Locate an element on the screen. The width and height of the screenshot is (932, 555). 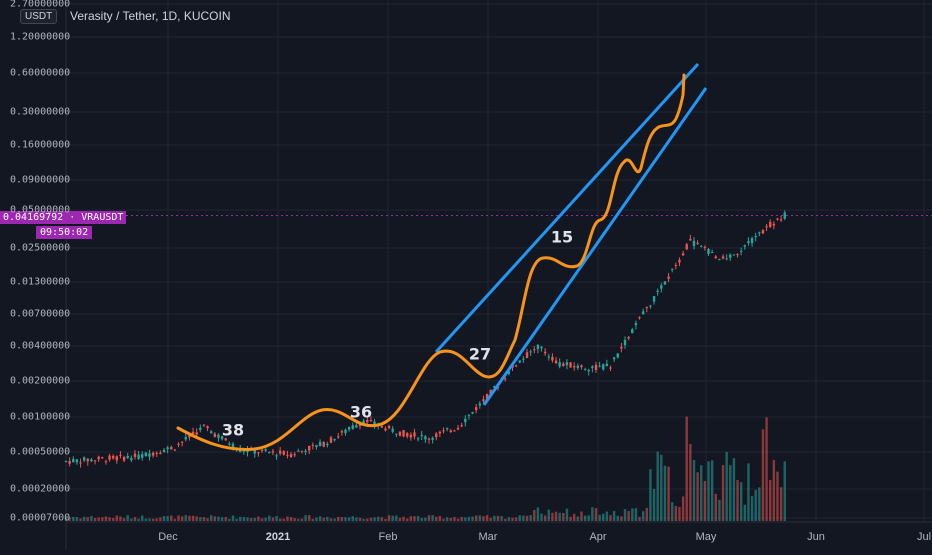
y-tick-label: 2.70000000 is located at coordinates (40, 5).